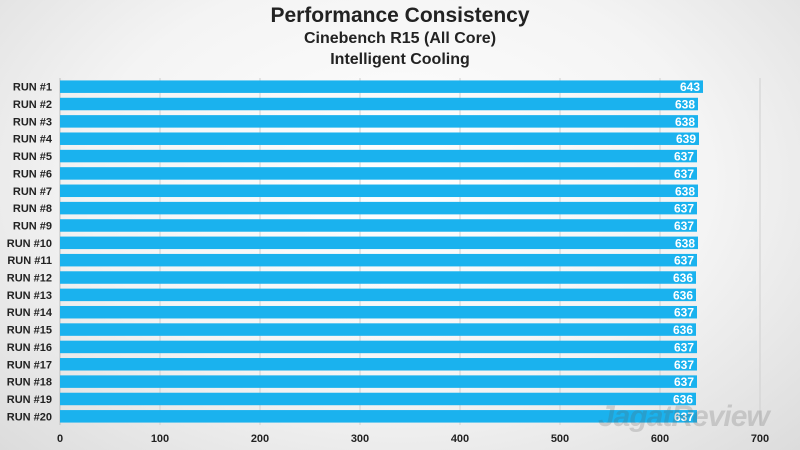 This screenshot has width=800, height=450. What do you see at coordinates (684, 261) in the screenshot?
I see `data-label-11: 637` at bounding box center [684, 261].